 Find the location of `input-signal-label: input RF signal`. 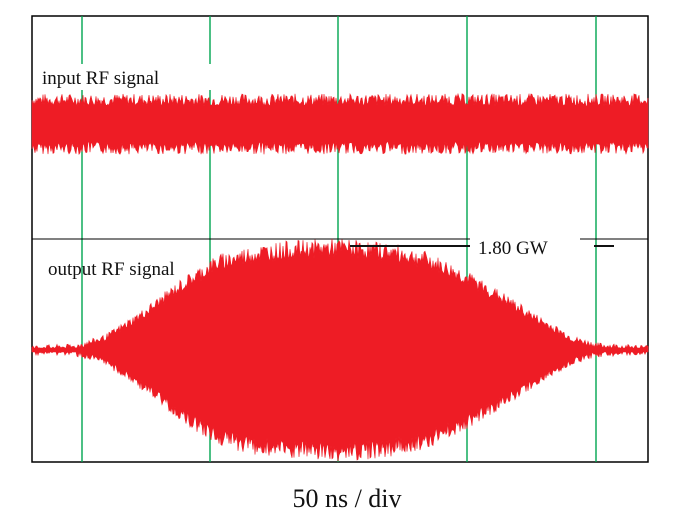

input-signal-label: input RF signal is located at coordinates (100, 78).